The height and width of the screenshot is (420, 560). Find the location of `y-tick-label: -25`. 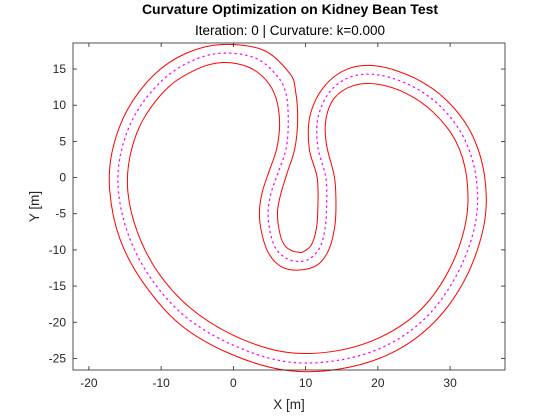

y-tick-label: -25 is located at coordinates (58, 358).